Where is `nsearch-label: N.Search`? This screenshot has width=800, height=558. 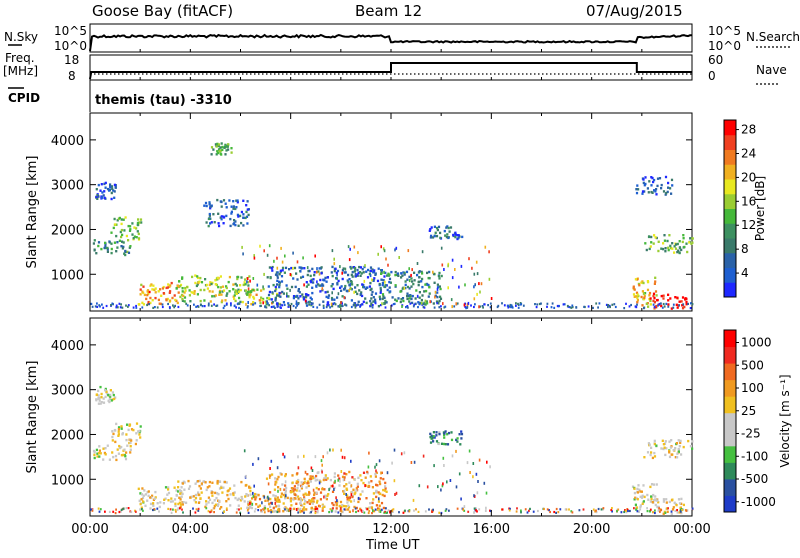 nsearch-label: N.Search is located at coordinates (773, 37).